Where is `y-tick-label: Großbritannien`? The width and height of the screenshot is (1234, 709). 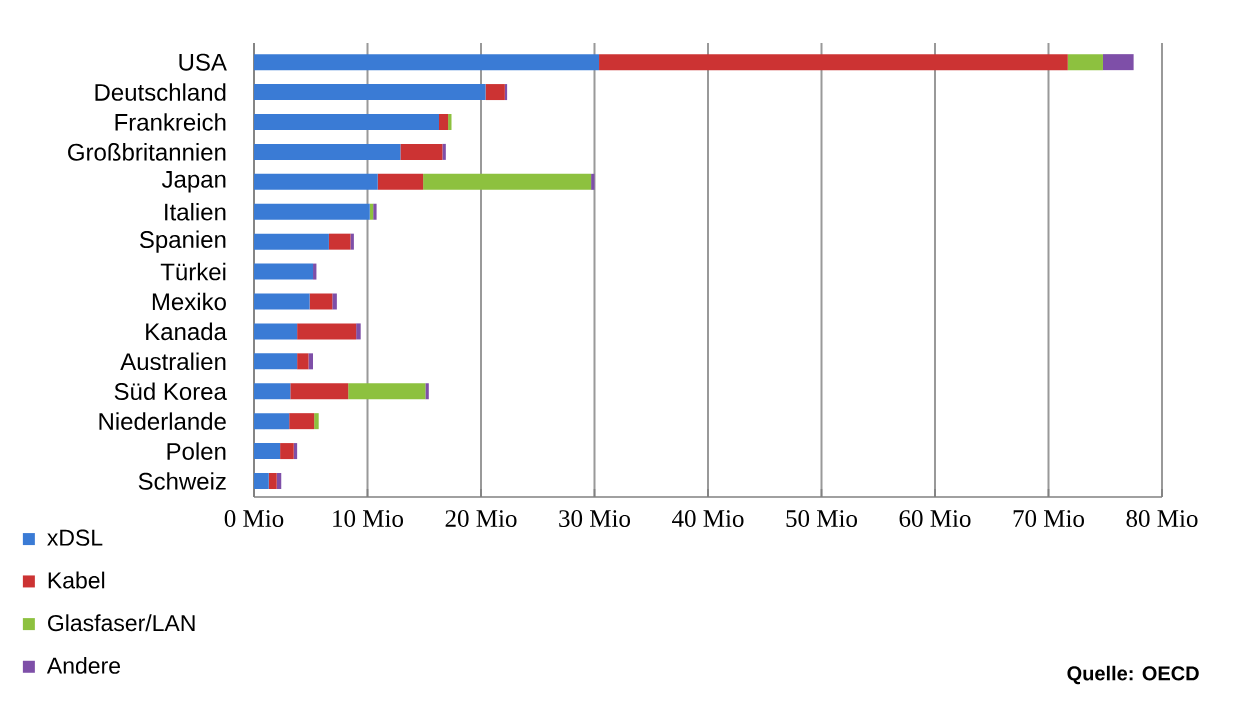 y-tick-label: Großbritannien is located at coordinates (147, 152).